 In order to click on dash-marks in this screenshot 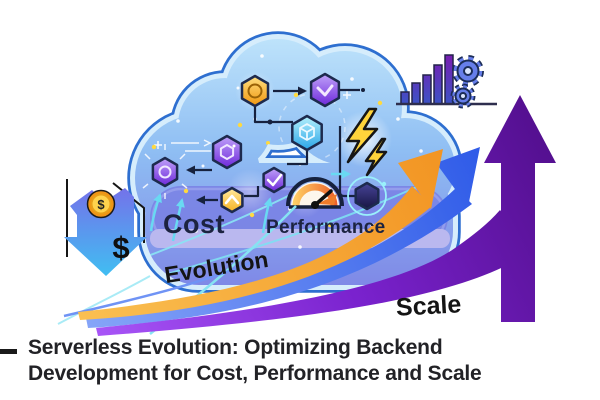, I will do `click(191, 145)`.